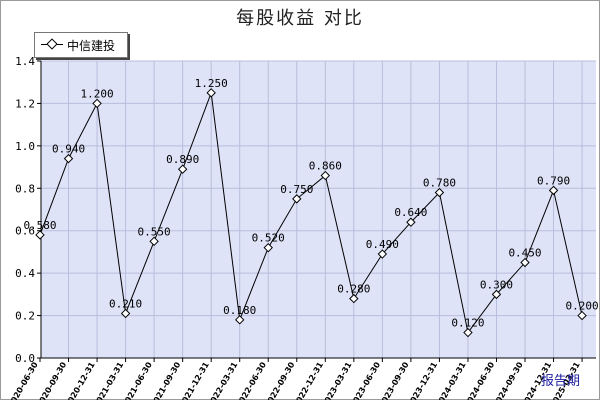  I want to click on x-tick-label: 2021-09-30, so click(166, 380).